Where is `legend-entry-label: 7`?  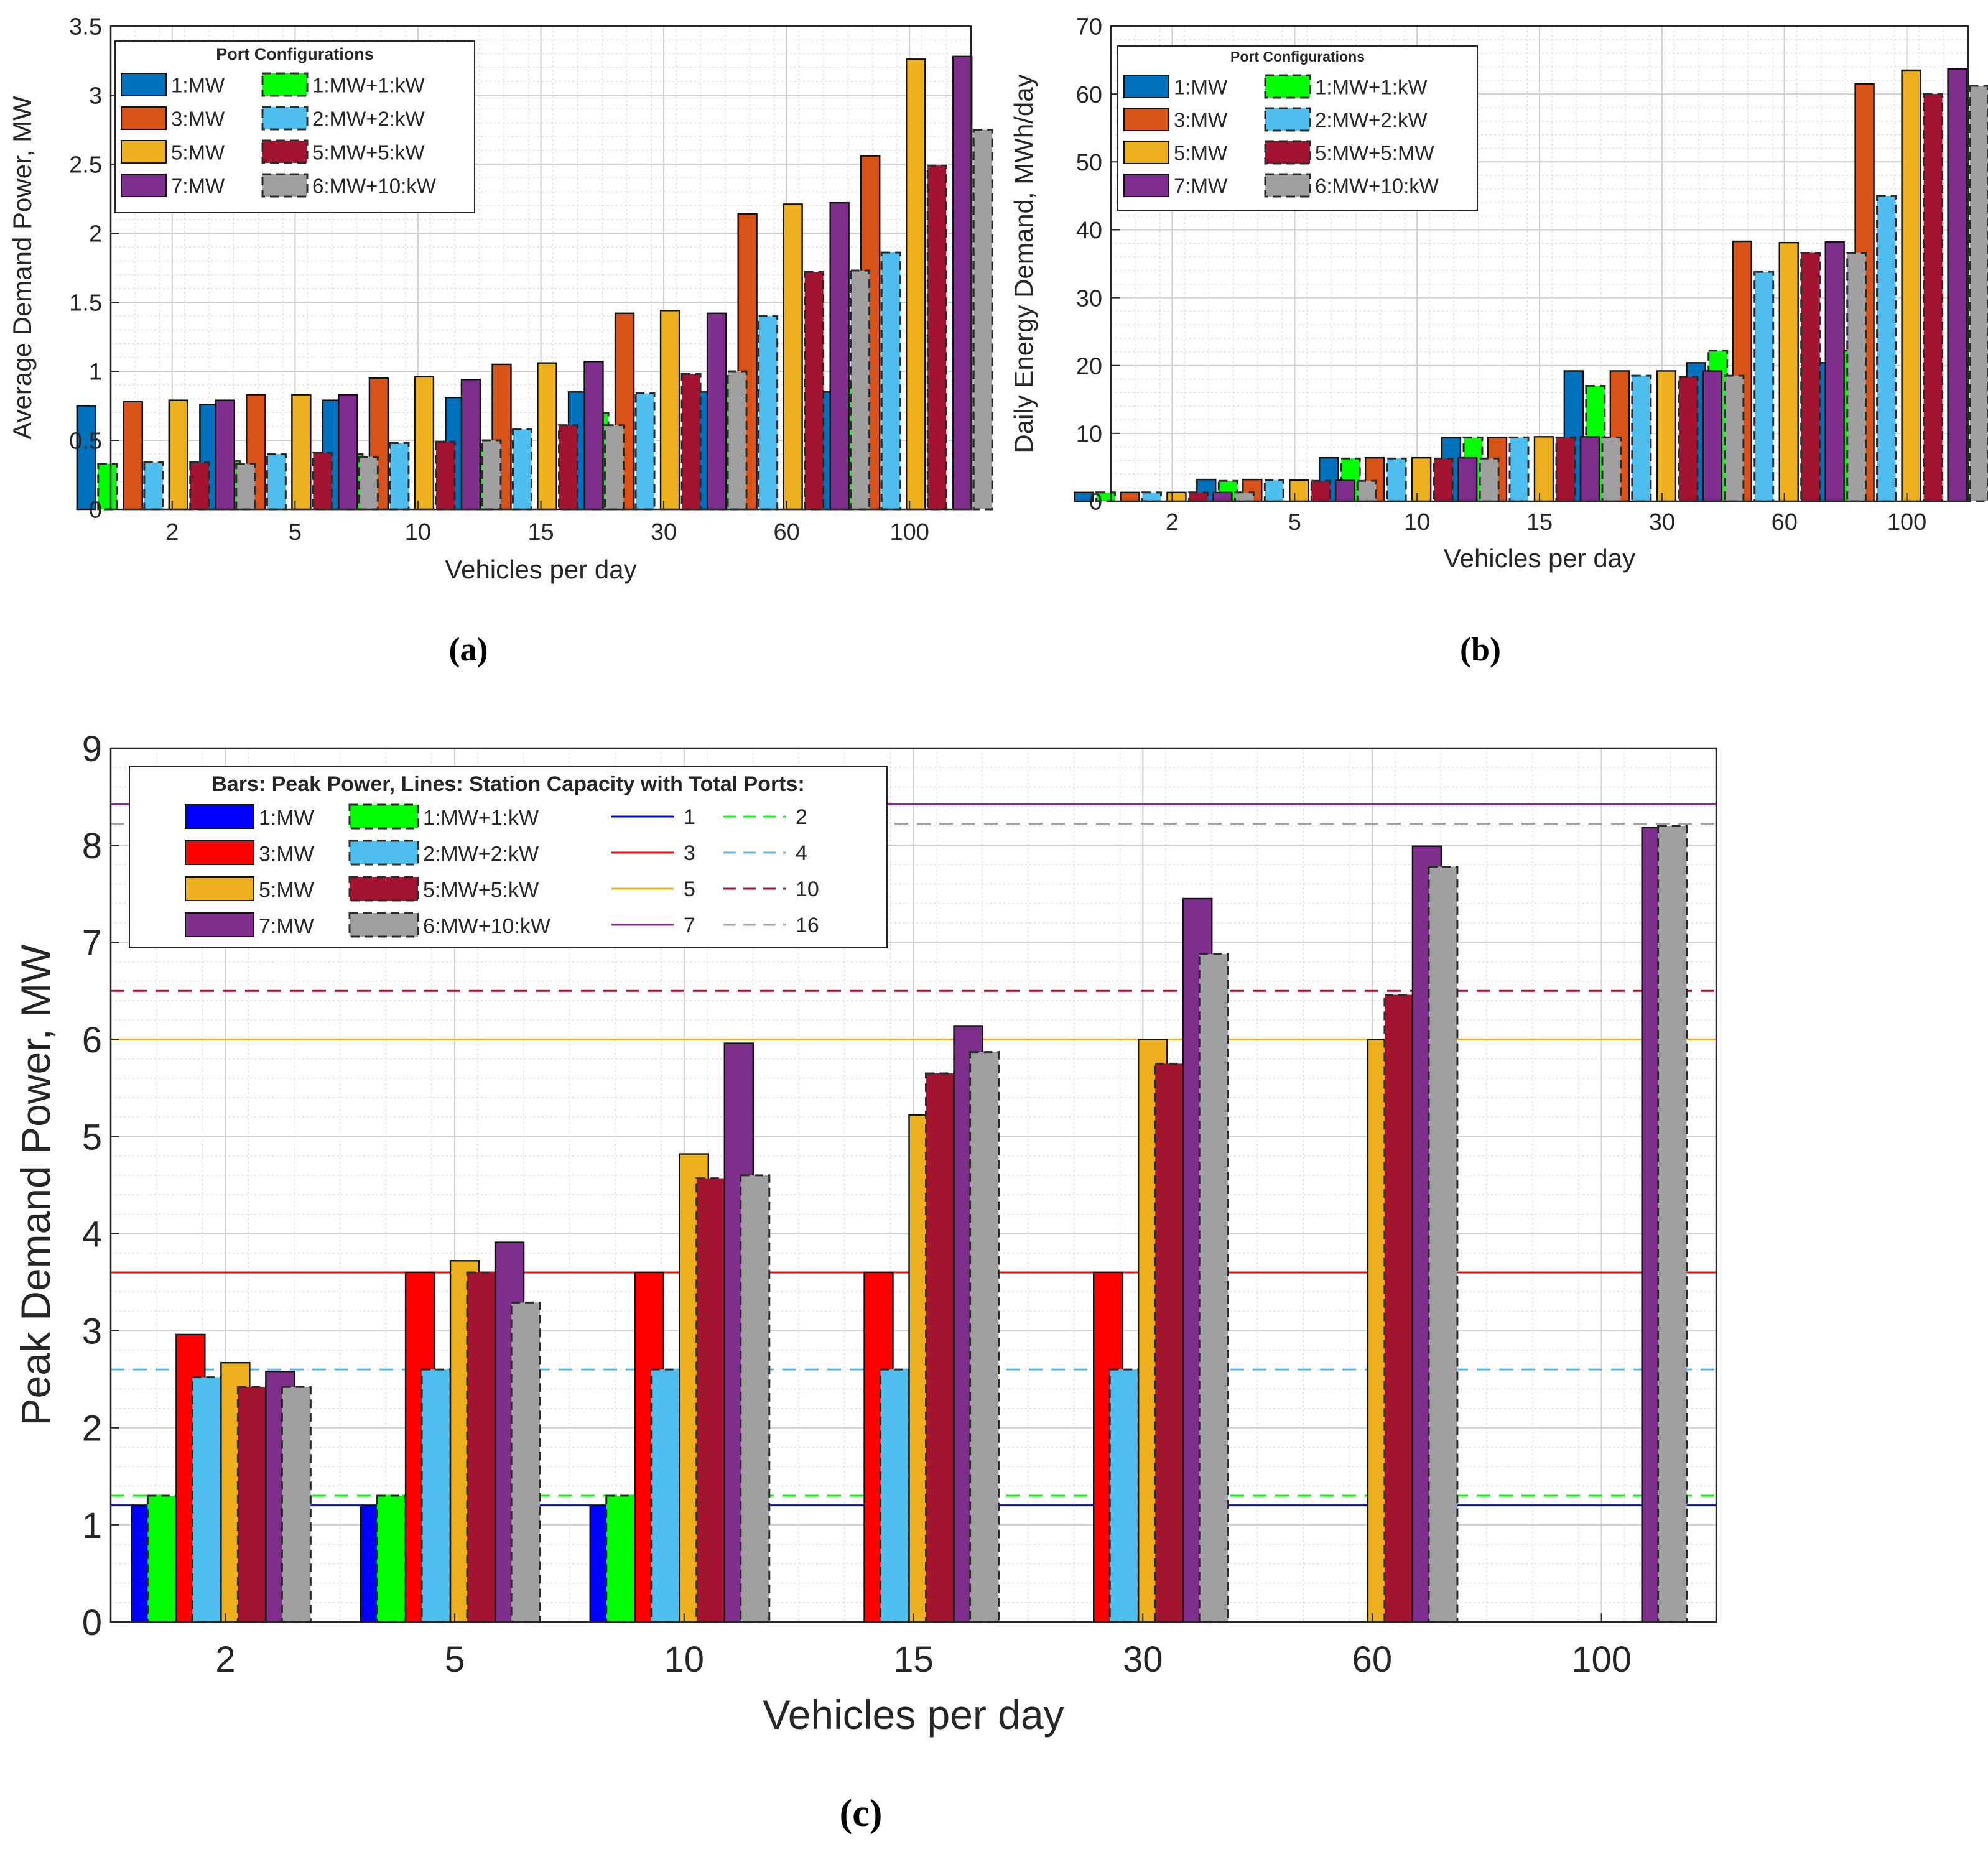 legend-entry-label: 7 is located at coordinates (689, 925).